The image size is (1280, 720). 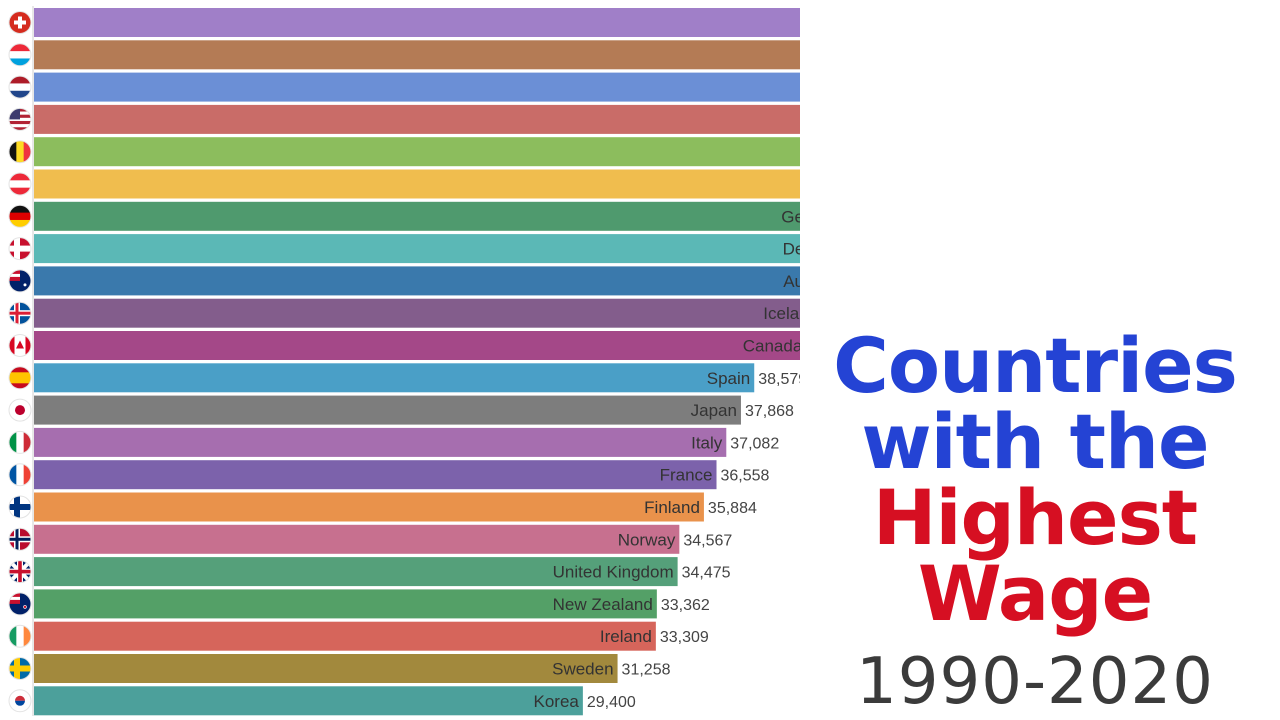 What do you see at coordinates (646, 670) in the screenshot?
I see `bar-value-label: 31,258` at bounding box center [646, 670].